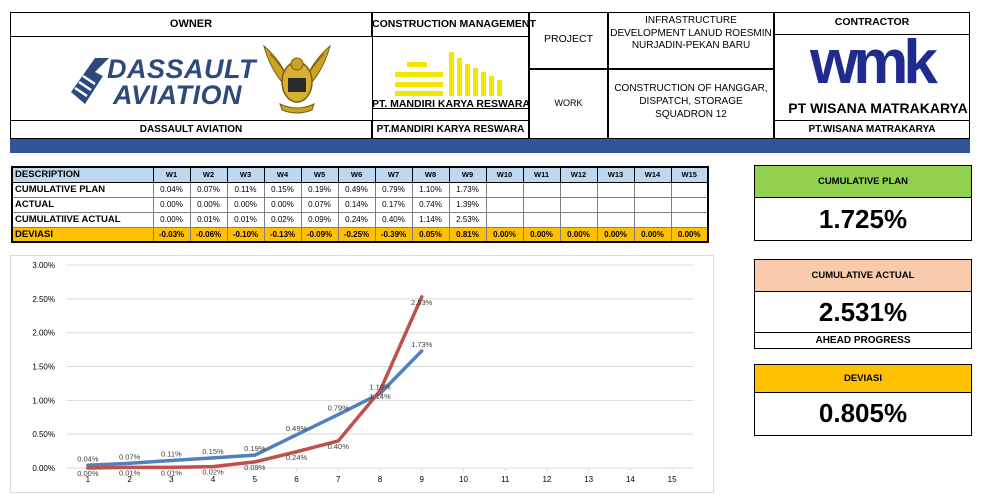 The height and width of the screenshot is (502, 988). What do you see at coordinates (245, 234) in the screenshot?
I see `table-cell: -0.10%` at bounding box center [245, 234].